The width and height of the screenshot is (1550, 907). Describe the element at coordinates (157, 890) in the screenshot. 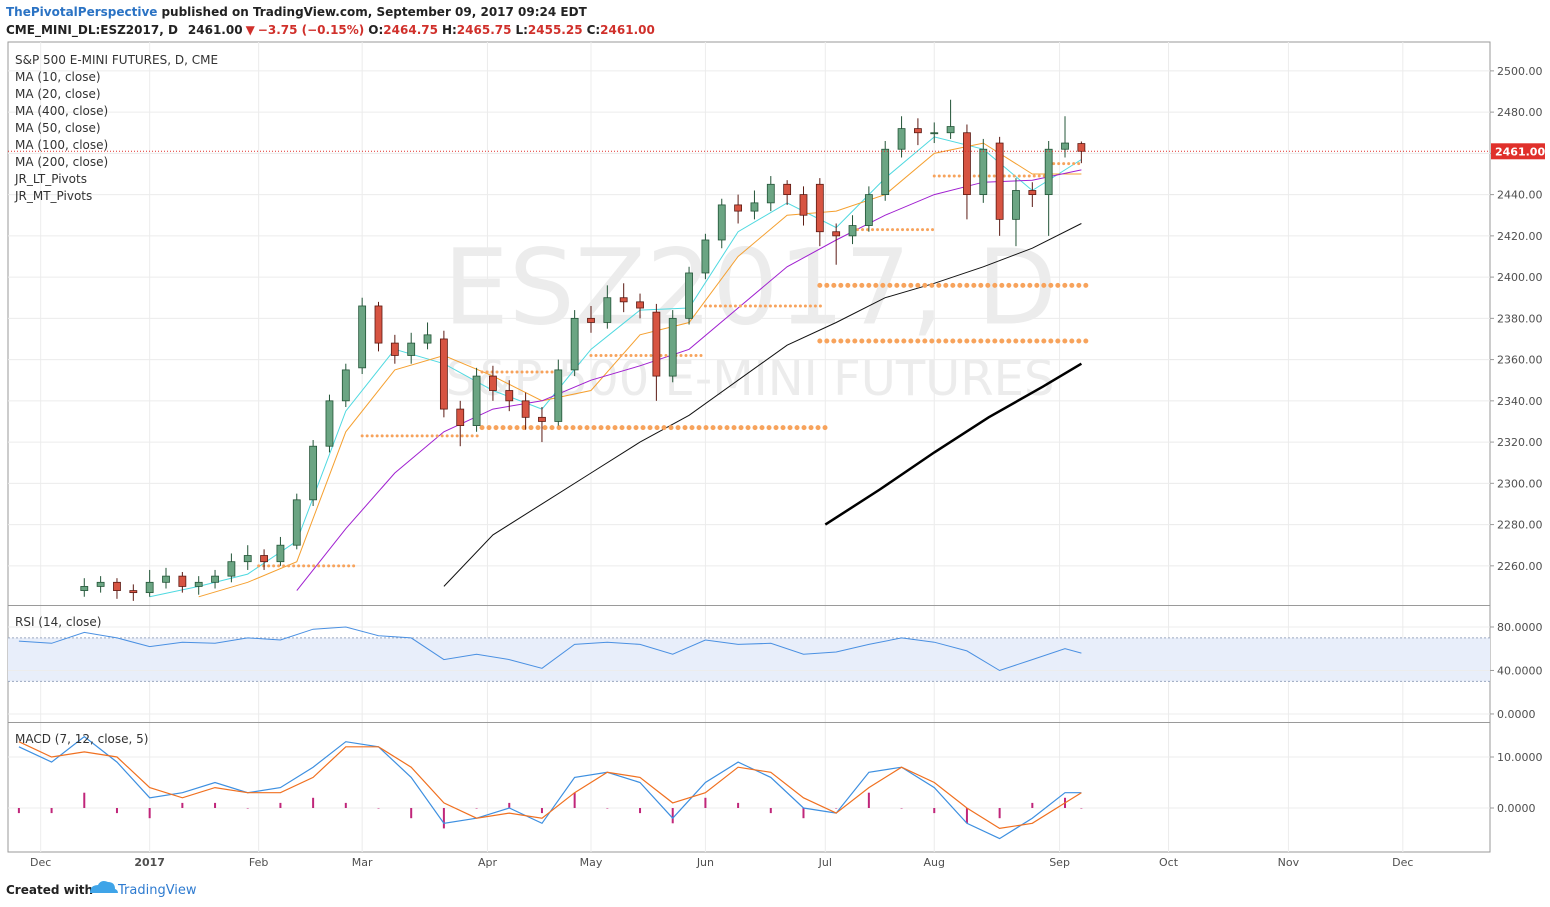

I see `brand: TradingView` at that location.